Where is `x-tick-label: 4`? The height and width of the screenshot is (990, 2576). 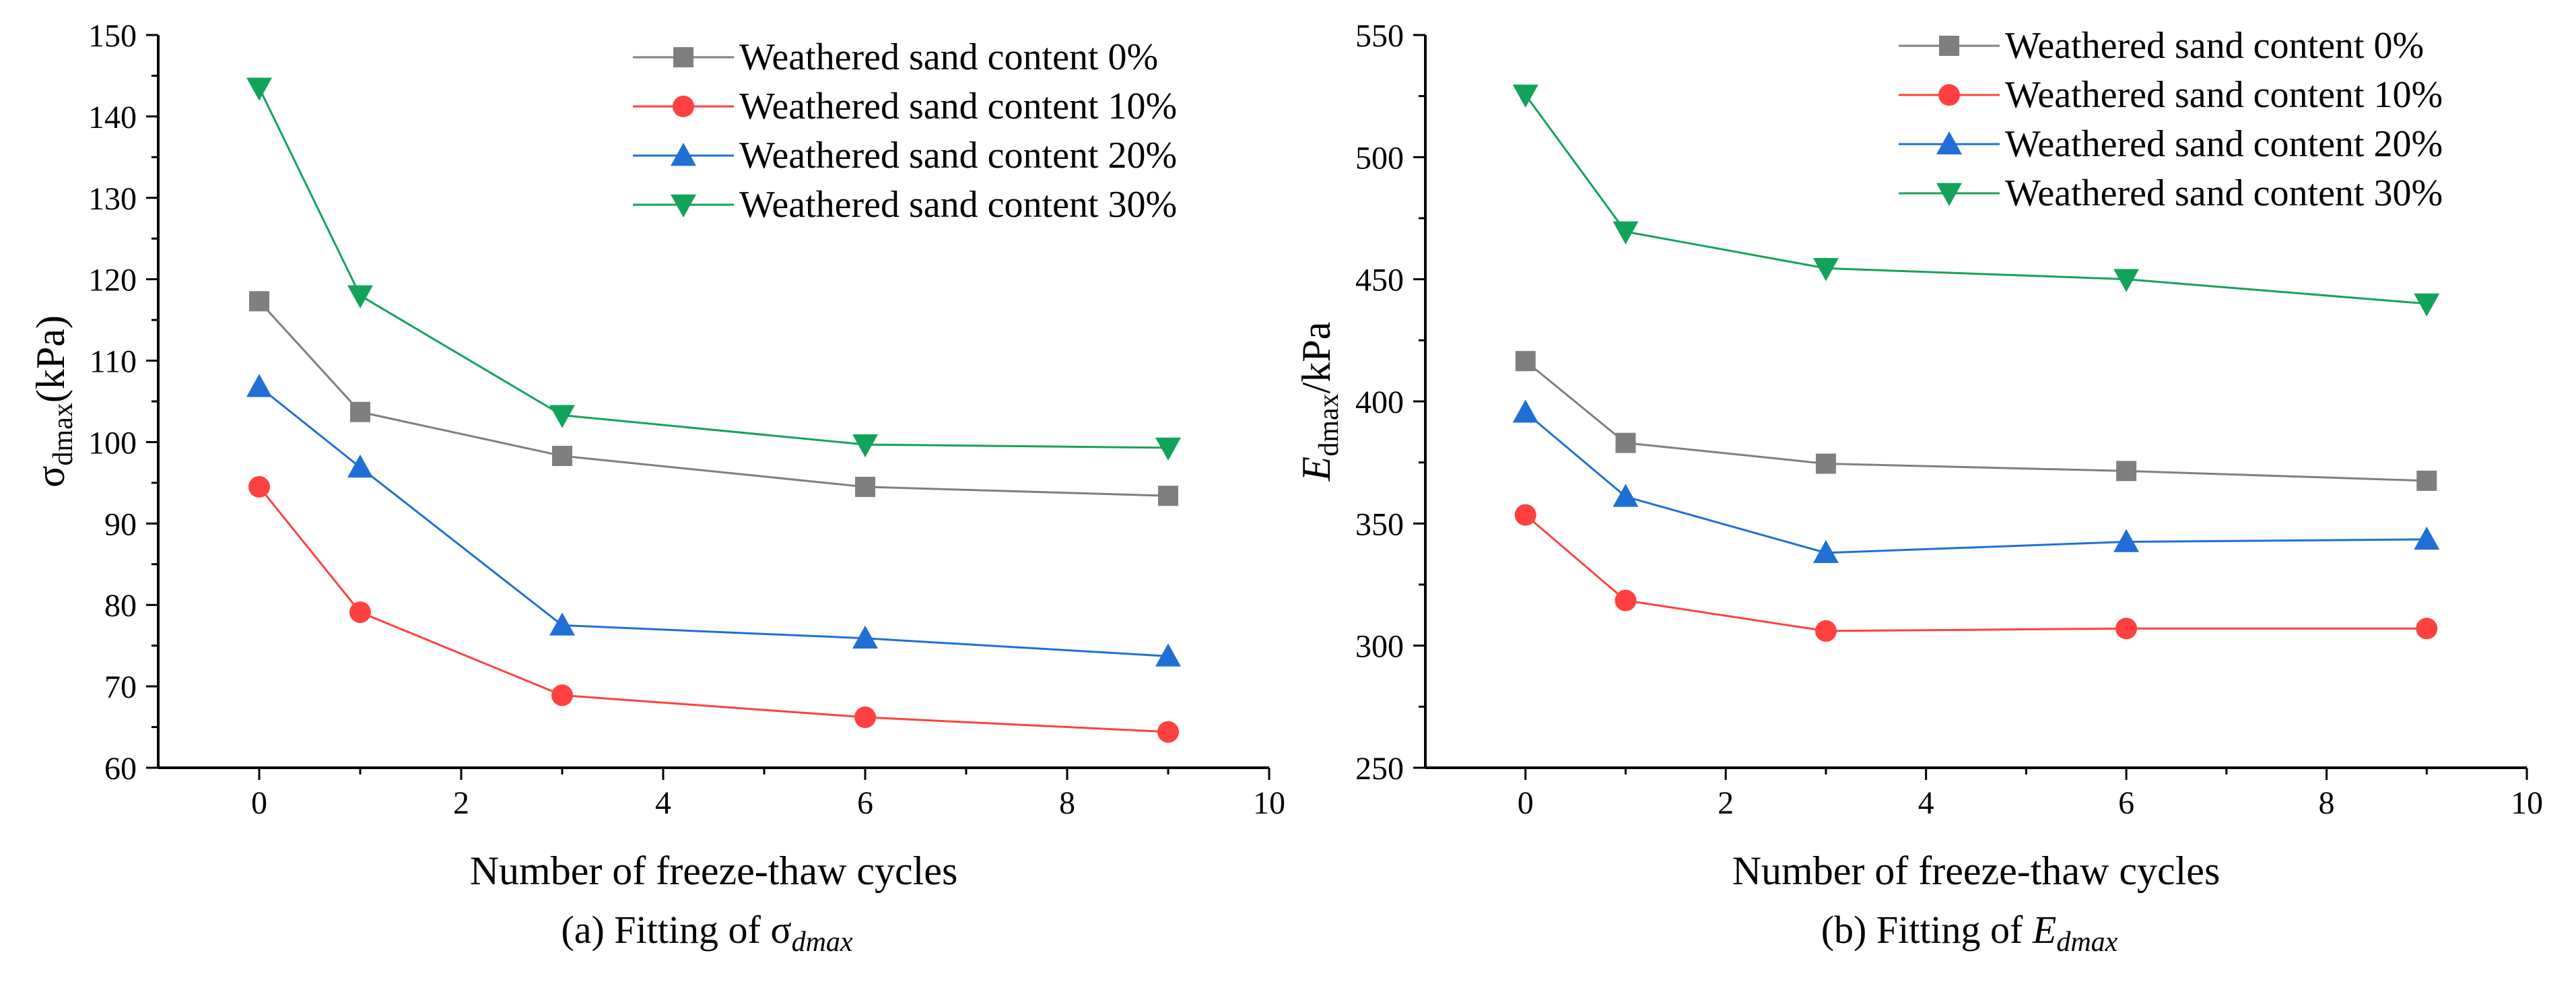
x-tick-label: 4 is located at coordinates (1926, 803).